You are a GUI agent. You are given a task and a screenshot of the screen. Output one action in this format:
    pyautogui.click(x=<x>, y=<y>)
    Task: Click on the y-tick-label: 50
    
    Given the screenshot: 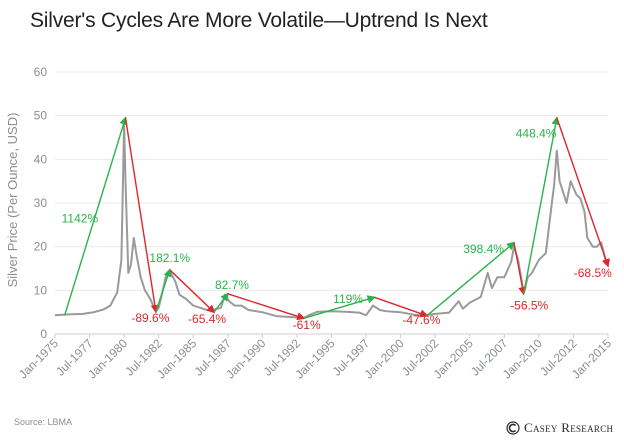 What is the action you would take?
    pyautogui.click(x=41, y=116)
    